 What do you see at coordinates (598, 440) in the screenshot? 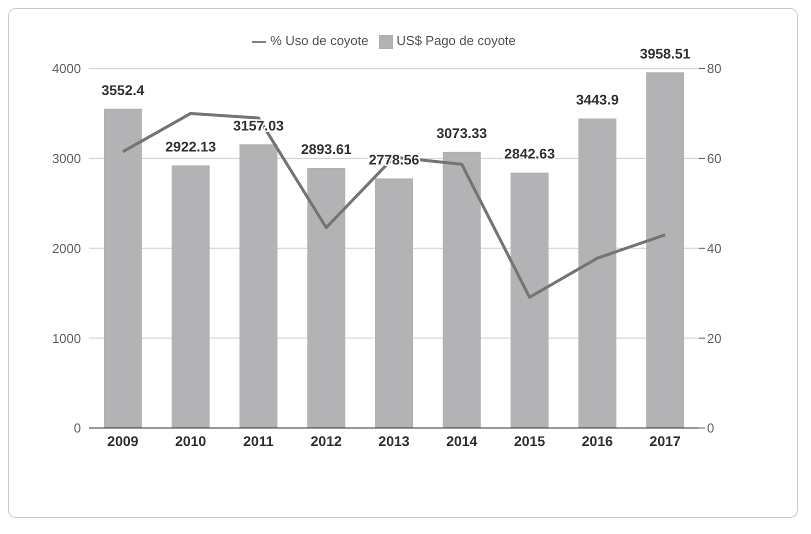
I see `x-tick-label: 2016` at bounding box center [598, 440].